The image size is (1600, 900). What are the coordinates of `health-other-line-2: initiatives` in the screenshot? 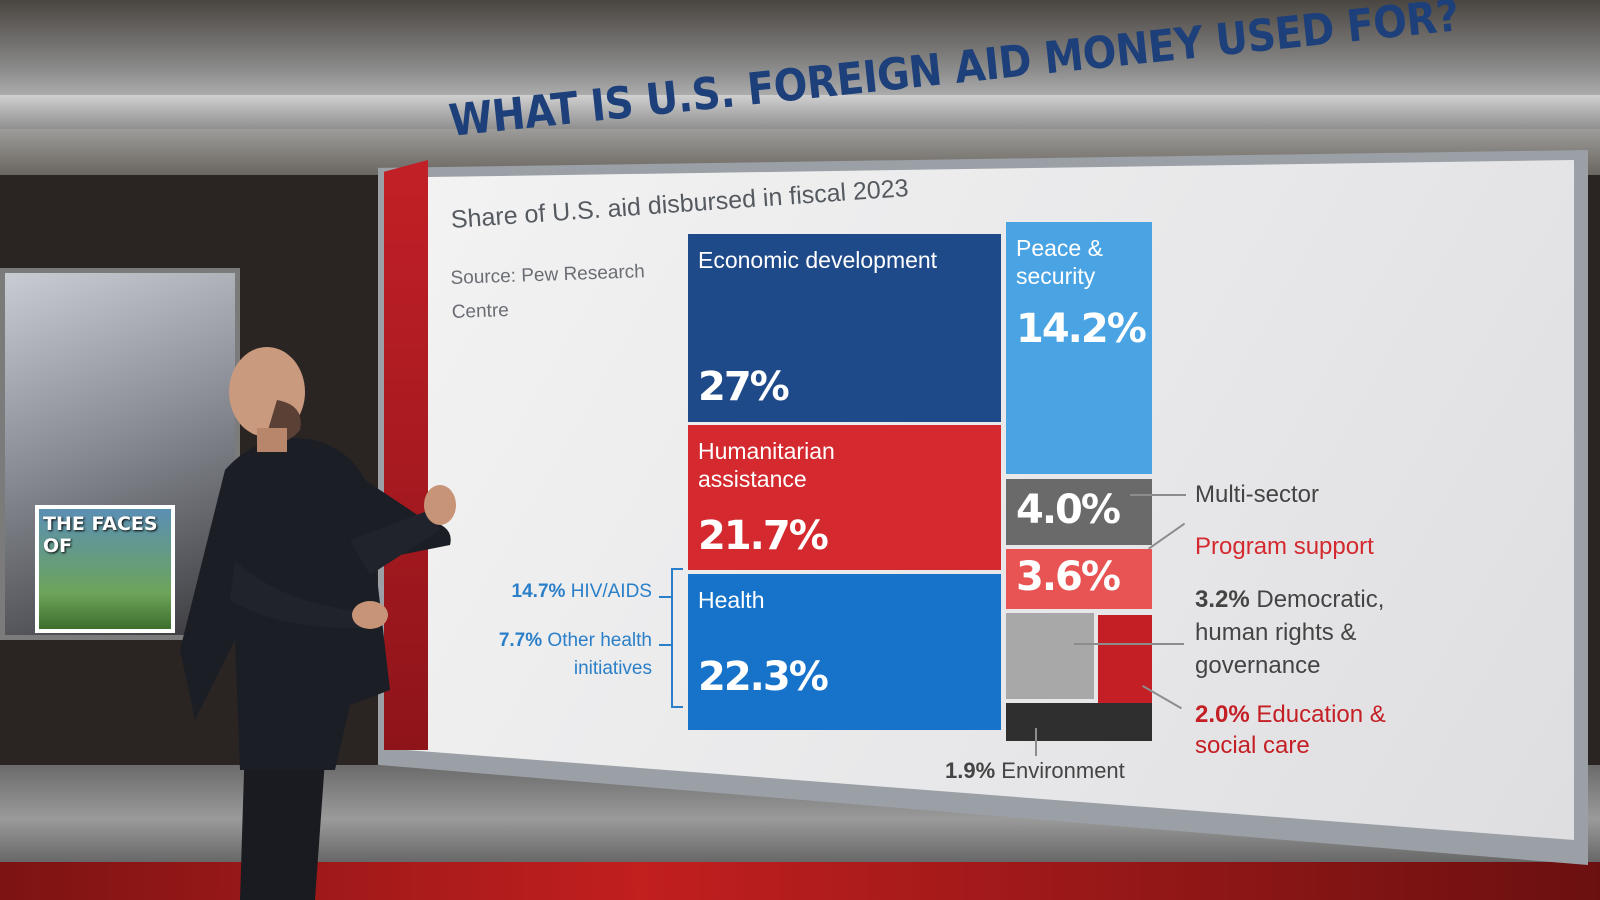 It's located at (612, 668).